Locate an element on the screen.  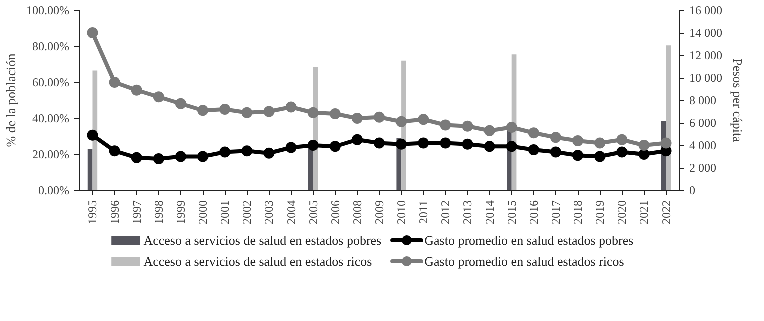
x-tick-label: 2002 is located at coordinates (247, 212).